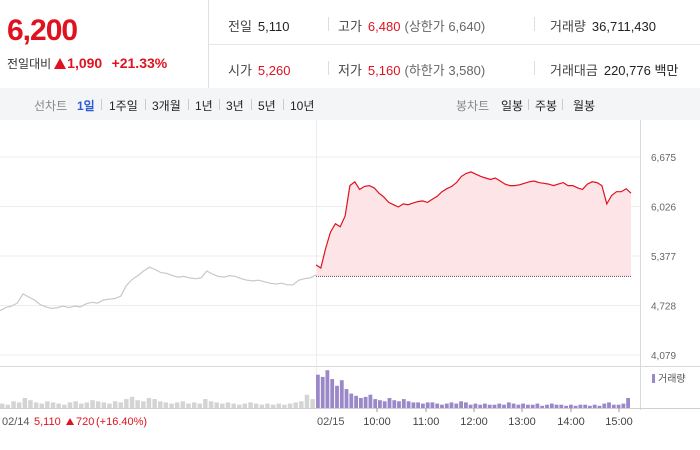 The image size is (700, 450). I want to click on stat-low: 저가 5,160 (하한가 3,580), so click(412, 70).